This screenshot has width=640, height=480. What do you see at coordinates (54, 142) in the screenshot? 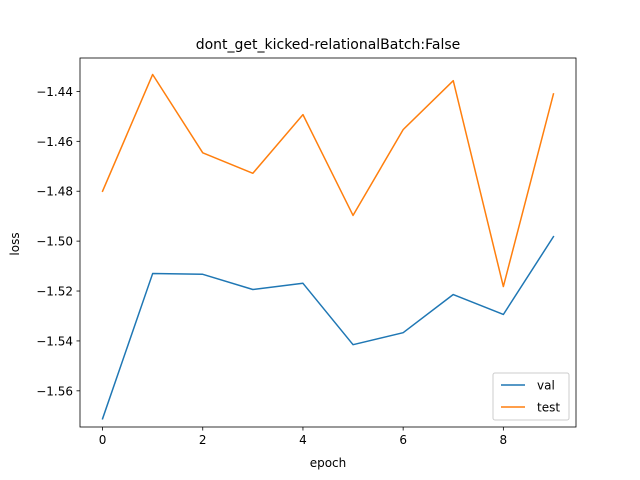
I see `y-tick-label: −1.46` at bounding box center [54, 142].